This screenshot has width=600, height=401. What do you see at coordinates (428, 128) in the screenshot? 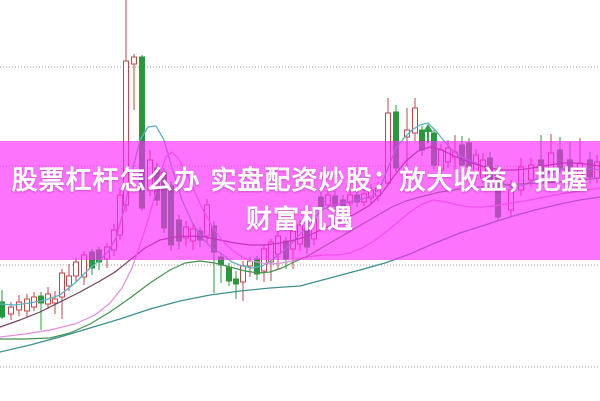
I see `up-arrow-icon` at bounding box center [428, 128].